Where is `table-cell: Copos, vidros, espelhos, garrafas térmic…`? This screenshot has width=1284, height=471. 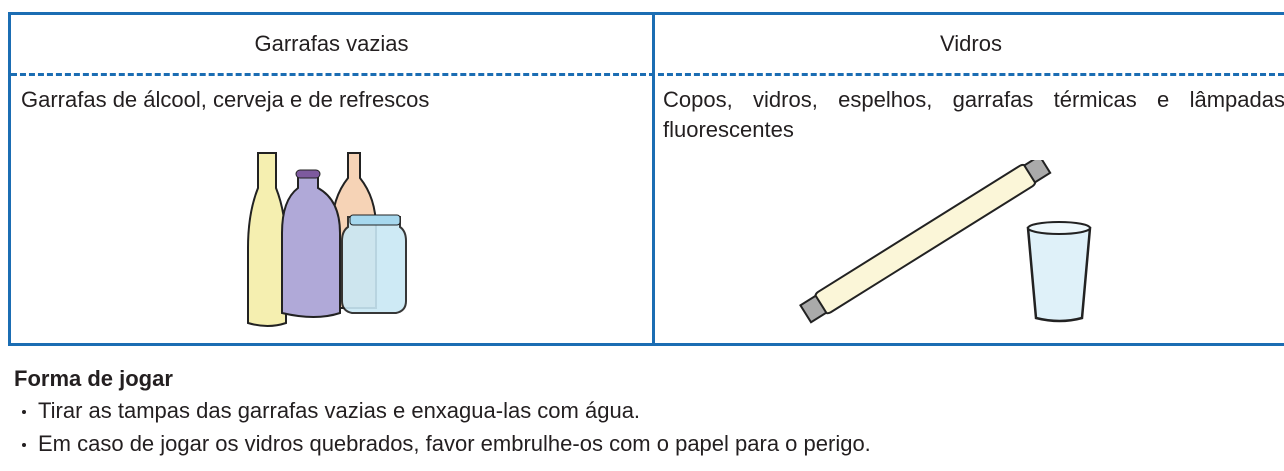
table-cell: Copos, vidros, espelhos, garrafas térmic… is located at coordinates (973, 114).